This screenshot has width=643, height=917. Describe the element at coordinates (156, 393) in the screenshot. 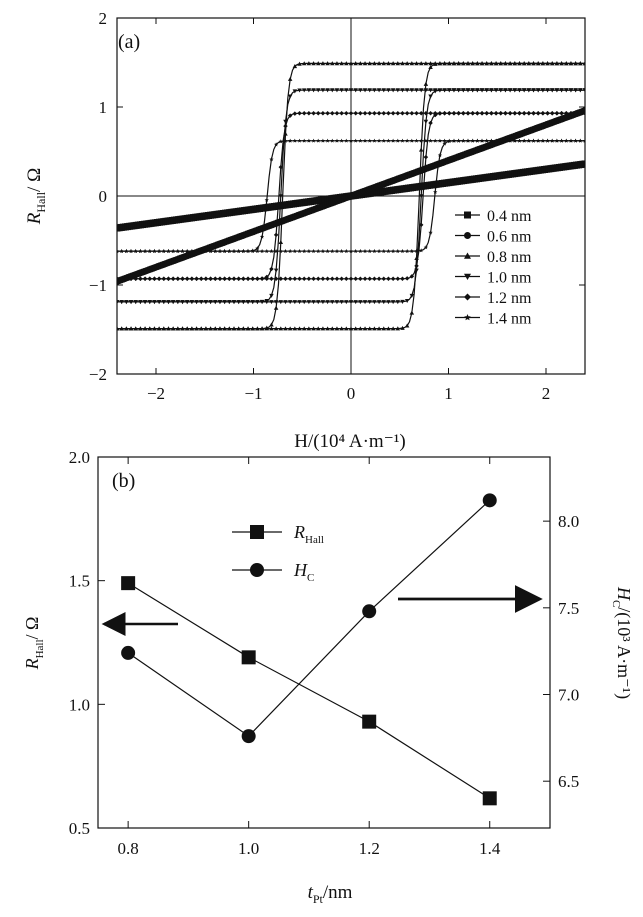

I see `x-tick-label: −2` at that location.